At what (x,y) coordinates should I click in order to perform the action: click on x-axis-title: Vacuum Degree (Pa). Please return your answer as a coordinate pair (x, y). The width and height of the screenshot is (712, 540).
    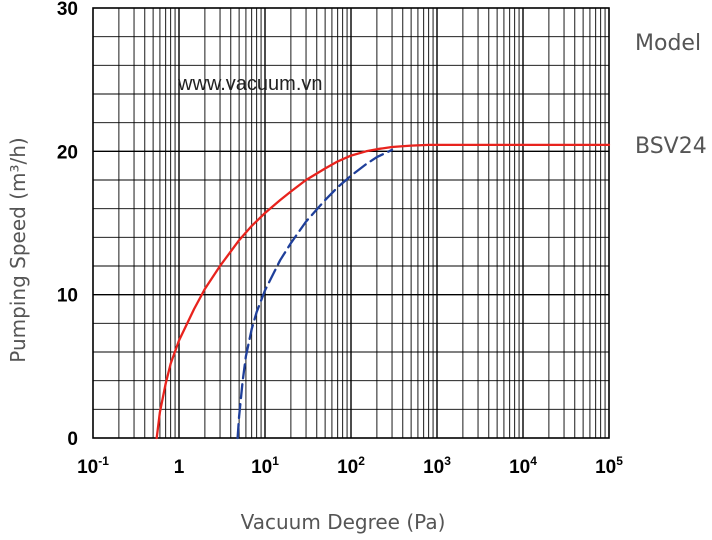
    Looking at the image, I should click on (343, 522).